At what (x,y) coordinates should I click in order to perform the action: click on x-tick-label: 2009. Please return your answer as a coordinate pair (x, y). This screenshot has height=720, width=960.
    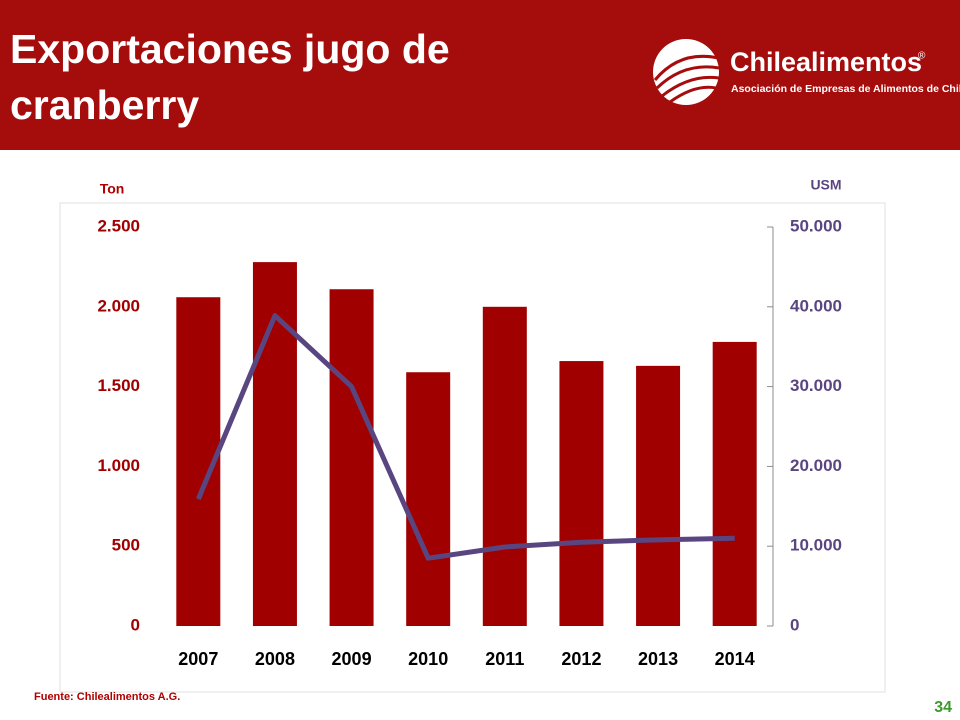
    Looking at the image, I should click on (352, 659).